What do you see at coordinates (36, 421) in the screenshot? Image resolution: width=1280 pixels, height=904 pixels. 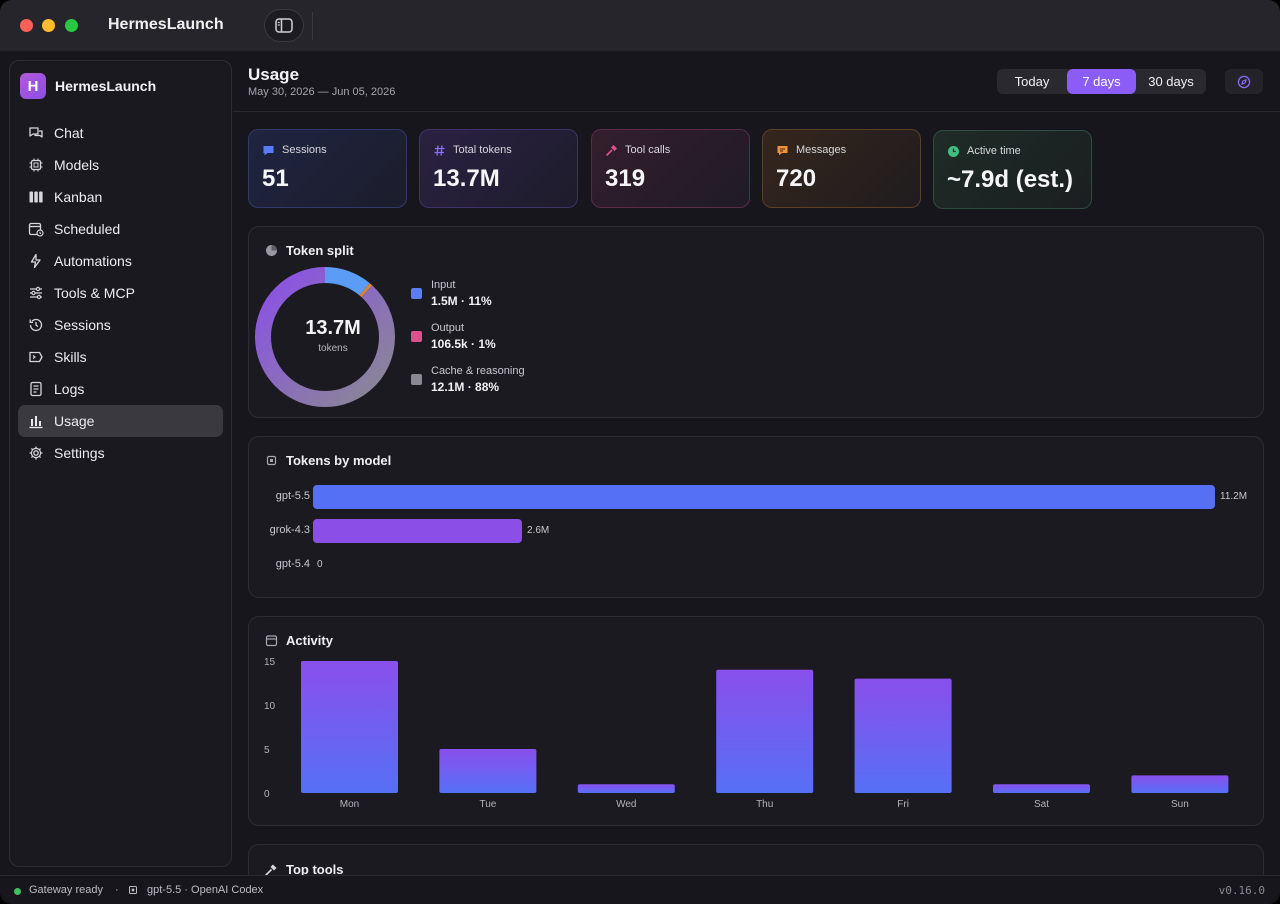 I see `bar-chart-icon` at bounding box center [36, 421].